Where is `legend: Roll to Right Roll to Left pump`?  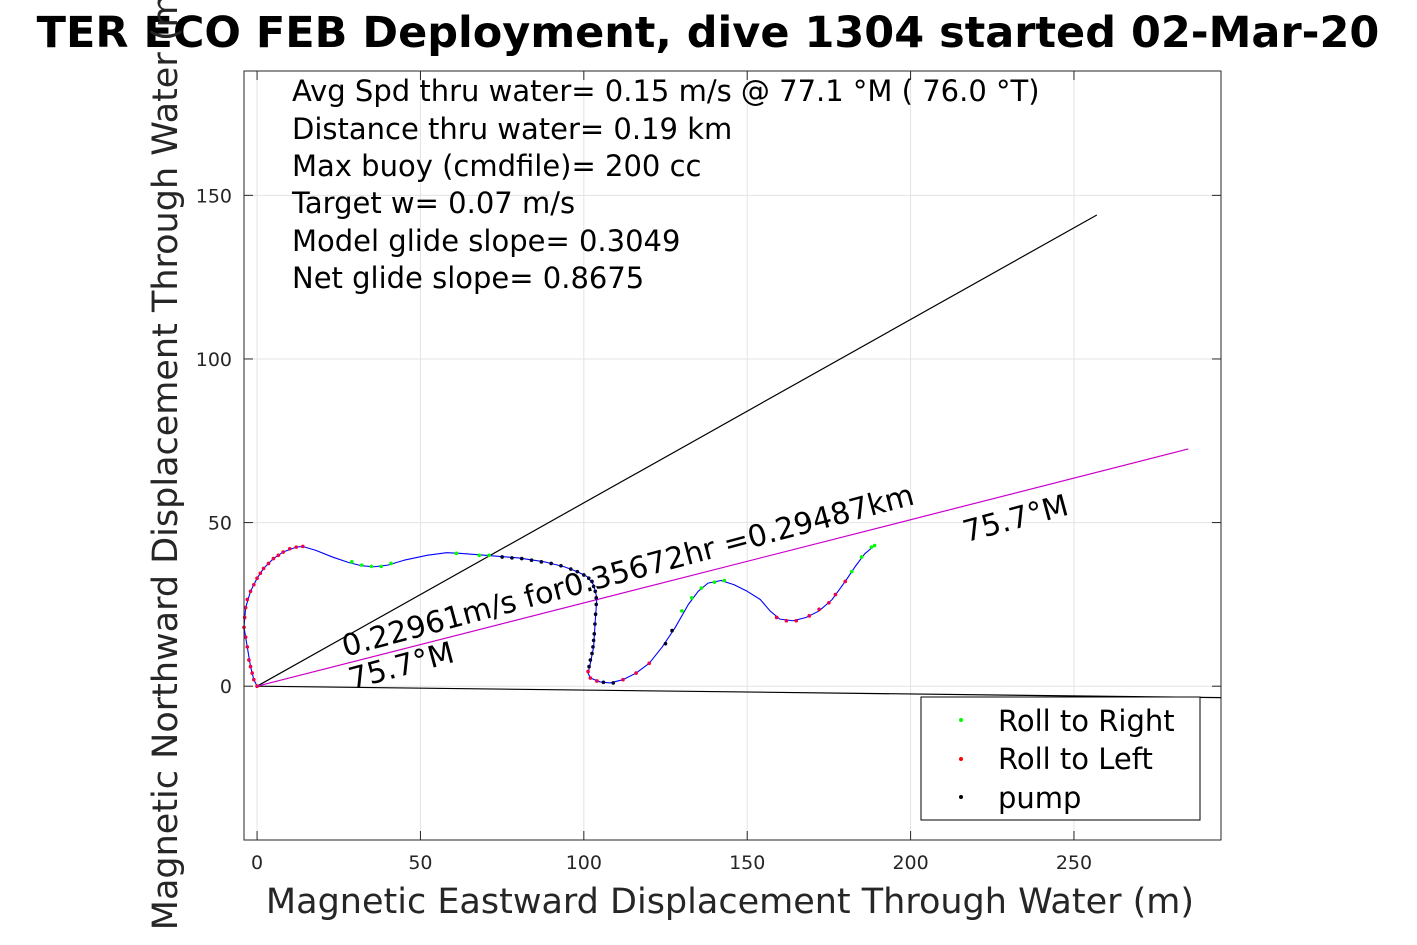 legend: Roll to Right Roll to Left pump is located at coordinates (1060, 758).